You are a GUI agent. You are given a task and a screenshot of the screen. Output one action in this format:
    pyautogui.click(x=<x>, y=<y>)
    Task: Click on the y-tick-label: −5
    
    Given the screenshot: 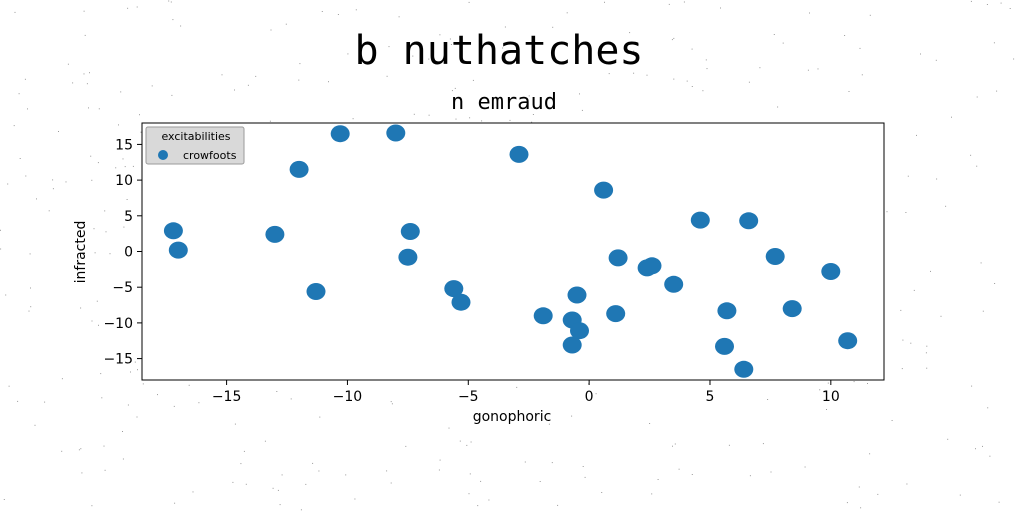 What is the action you would take?
    pyautogui.click(x=122, y=288)
    